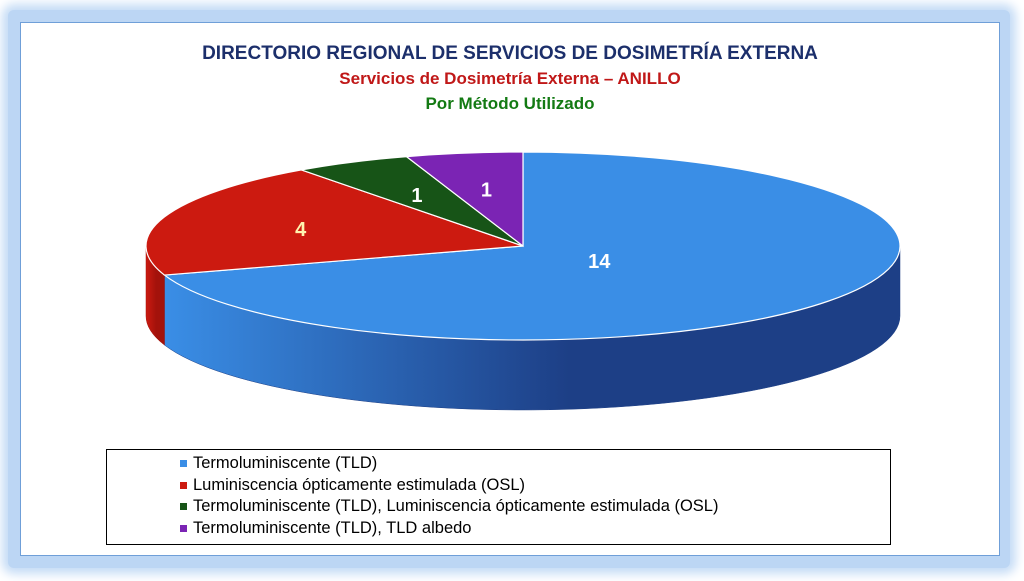 The height and width of the screenshot is (581, 1024). Describe the element at coordinates (416, 196) in the screenshot. I see `data-label-2: 1` at that location.